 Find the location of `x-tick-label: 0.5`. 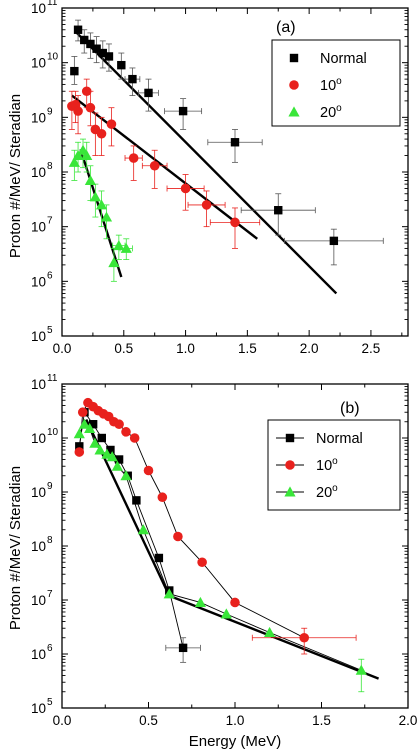

x-tick-label: 0.5 is located at coordinates (148, 720).